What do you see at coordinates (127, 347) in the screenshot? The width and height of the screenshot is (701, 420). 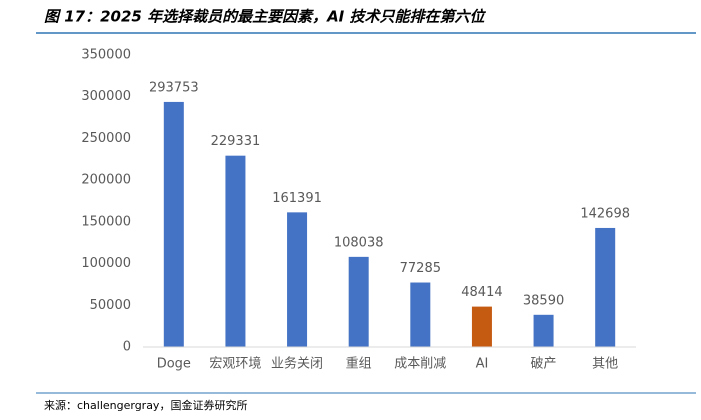 I see `y-tick-label: 0` at bounding box center [127, 347].